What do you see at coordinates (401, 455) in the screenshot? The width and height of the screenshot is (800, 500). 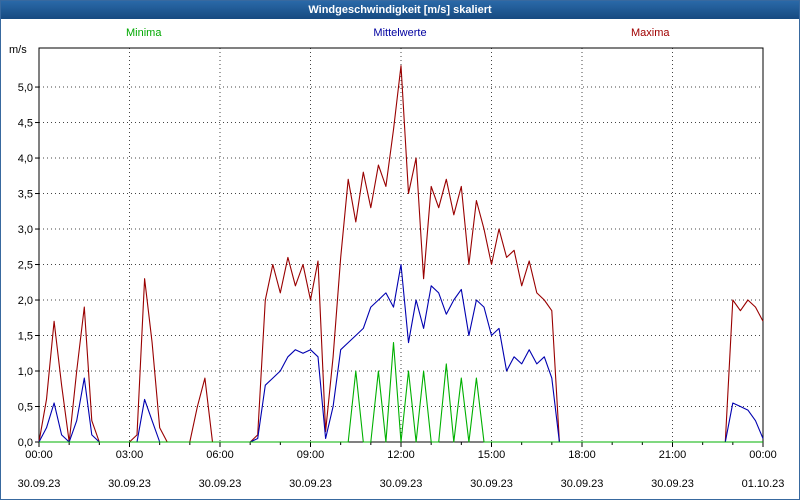 I see `x-tick-time: 12:00` at bounding box center [401, 455].